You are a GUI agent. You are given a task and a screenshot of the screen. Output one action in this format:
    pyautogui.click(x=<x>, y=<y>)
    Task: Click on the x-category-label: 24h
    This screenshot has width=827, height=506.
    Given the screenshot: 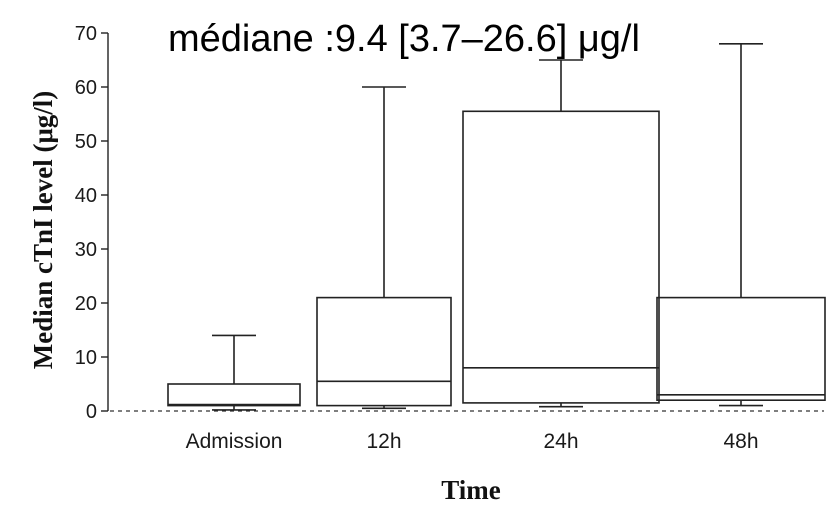 What is the action you would take?
    pyautogui.click(x=560, y=441)
    